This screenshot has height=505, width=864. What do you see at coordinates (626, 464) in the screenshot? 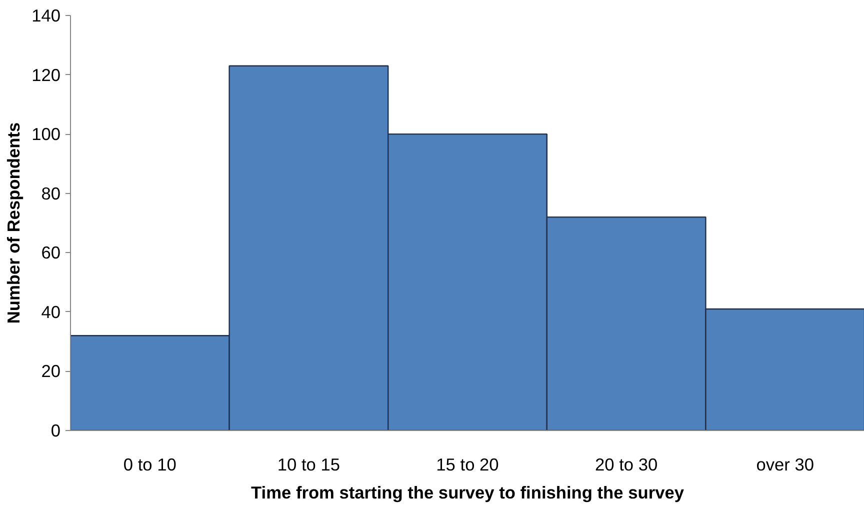
I see `x-tick-label: 20 to 30` at bounding box center [626, 464].